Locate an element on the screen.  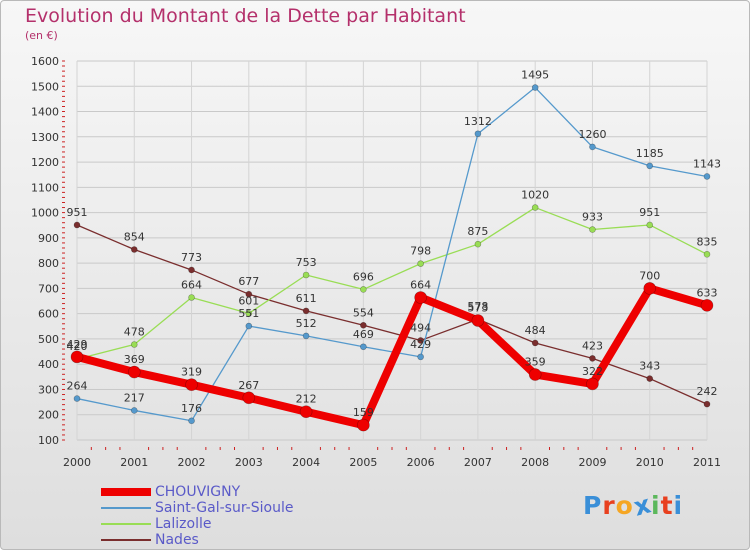
data-label: 951 is located at coordinates (649, 212).